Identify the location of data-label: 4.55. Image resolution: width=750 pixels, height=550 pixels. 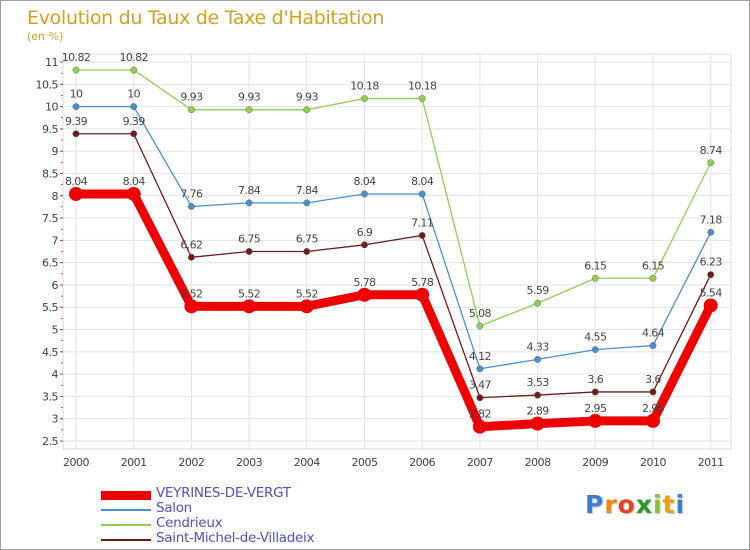
(595, 337).